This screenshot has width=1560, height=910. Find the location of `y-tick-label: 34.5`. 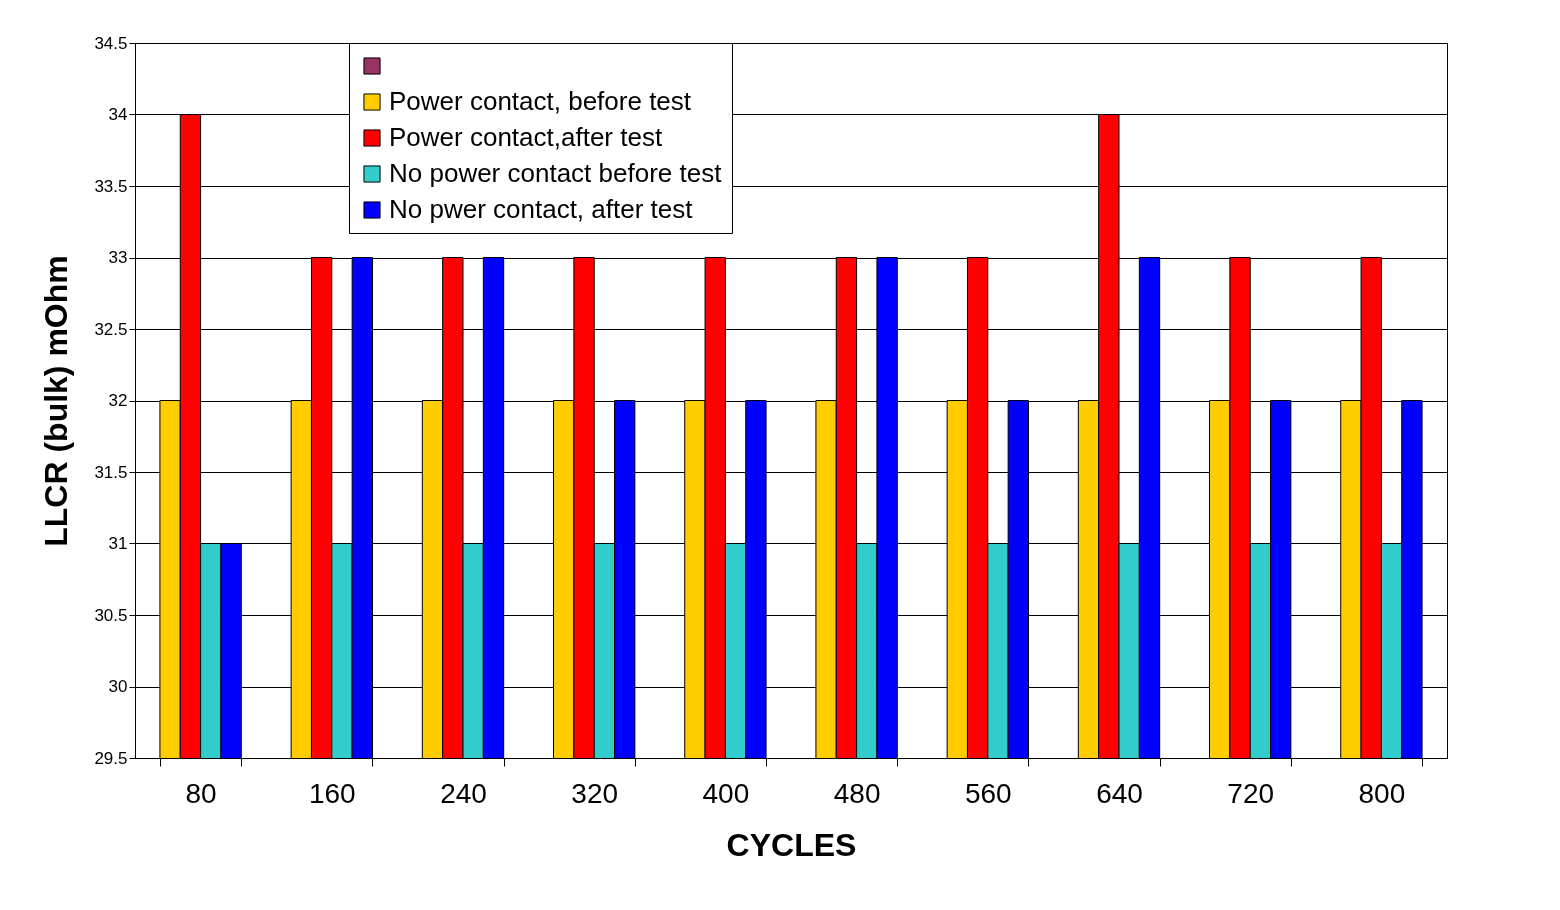

y-tick-label: 34.5 is located at coordinates (111, 43).